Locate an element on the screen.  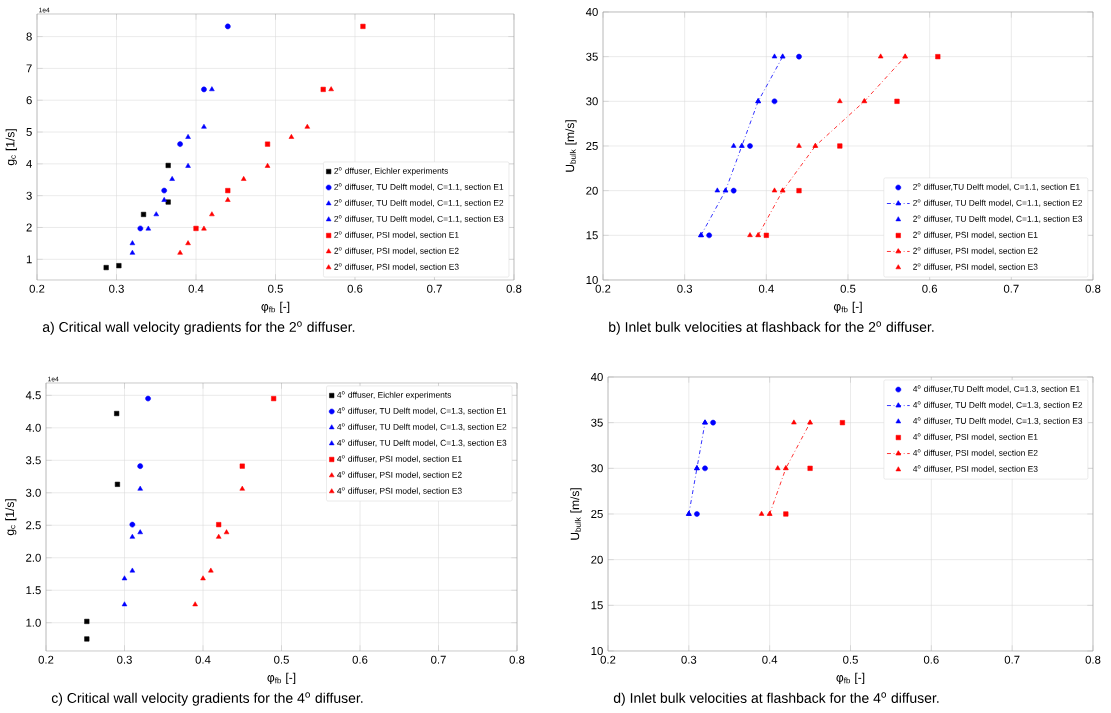
x-axis-title: φ$_{fb}$ [-] is located at coordinates (847, 307).